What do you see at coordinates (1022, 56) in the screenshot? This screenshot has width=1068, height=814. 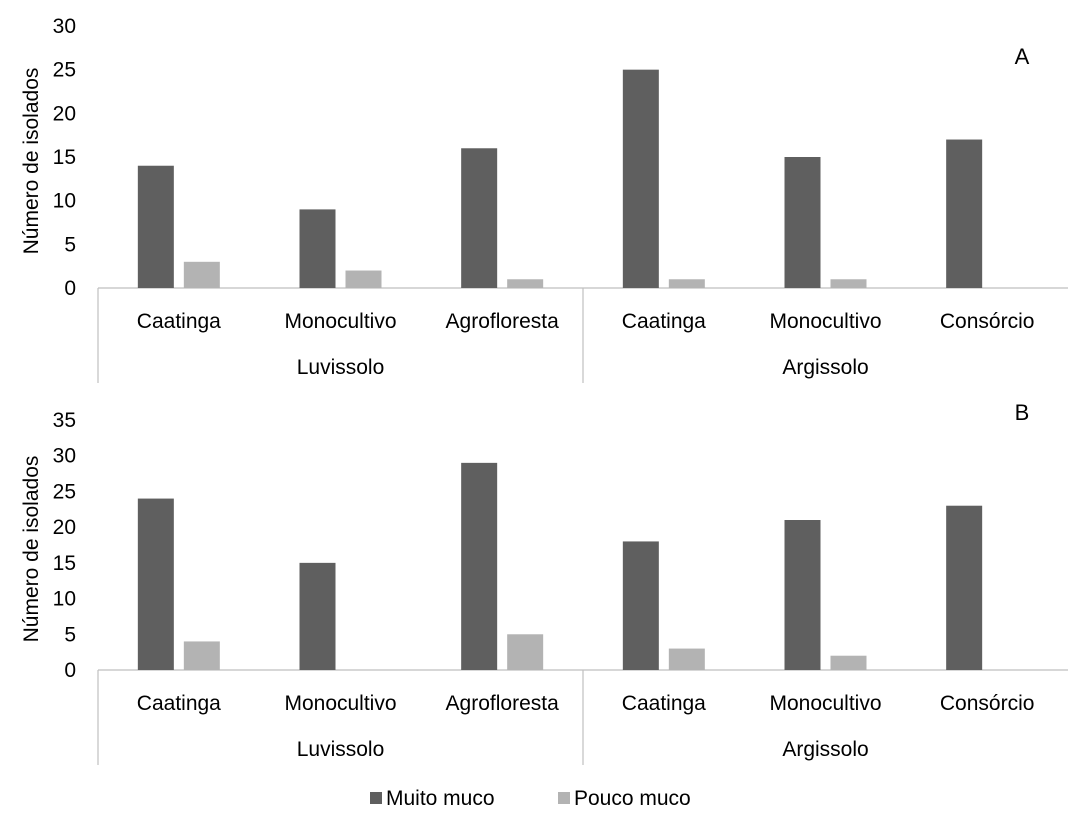 I see `panel-label: A` at bounding box center [1022, 56].